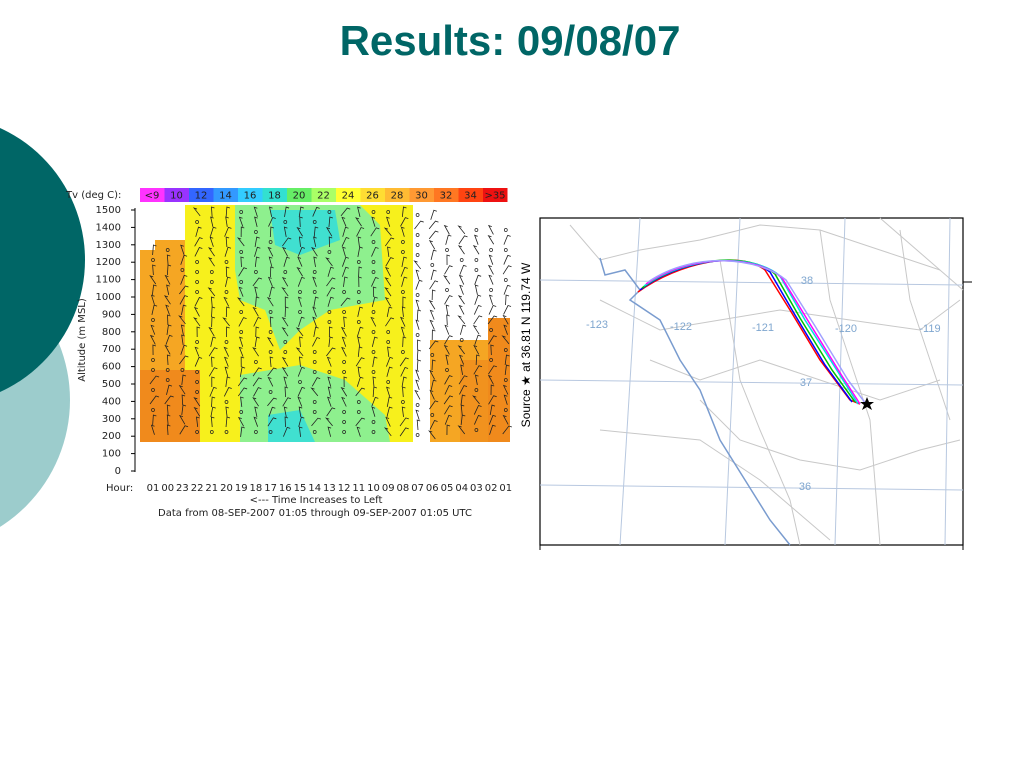 The height and width of the screenshot is (773, 1024). What do you see at coordinates (176, 196) in the screenshot?
I see `legend-label: 10` at bounding box center [176, 196].